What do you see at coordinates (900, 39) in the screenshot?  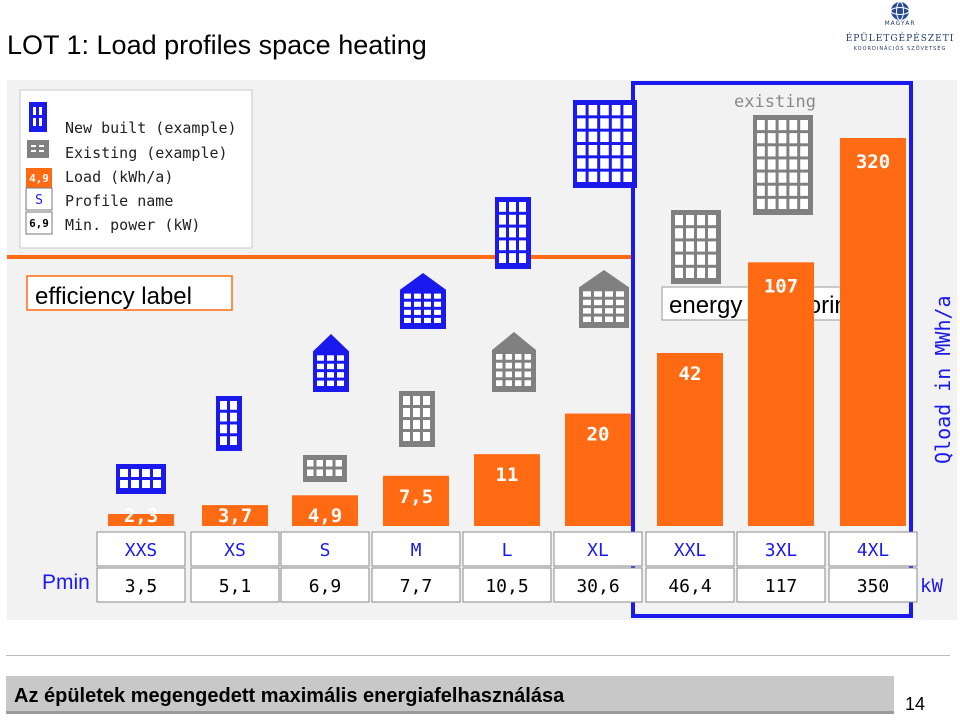 I see `logo-main-text: ÉPÜLETGÉPÉSZETI` at bounding box center [900, 39].